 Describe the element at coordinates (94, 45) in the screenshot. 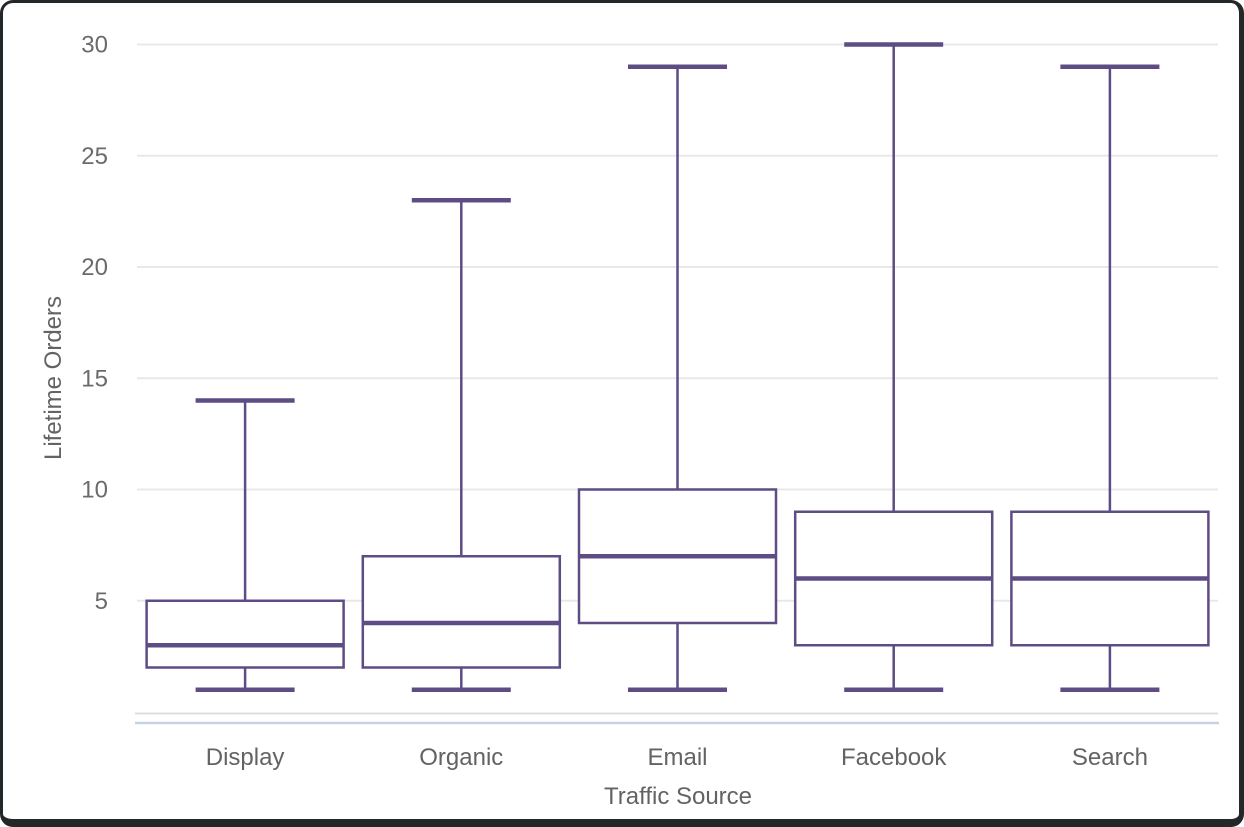

I see `y-tick-label-30: 30` at that location.